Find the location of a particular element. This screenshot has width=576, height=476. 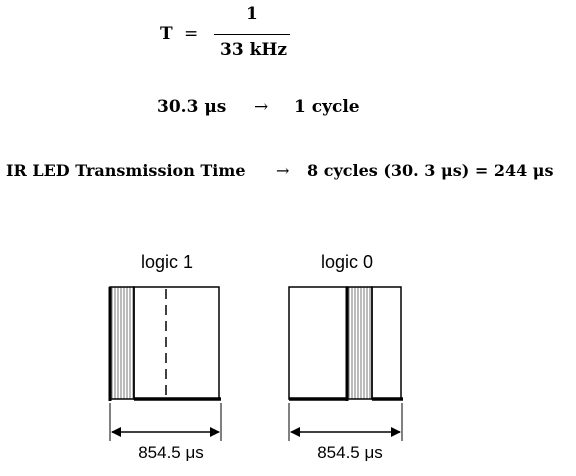

transmission-arrow: → is located at coordinates (283, 170).